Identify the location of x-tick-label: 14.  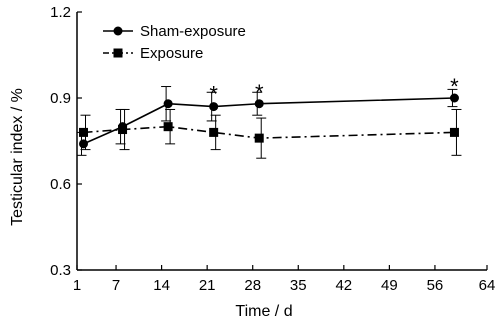
(161, 285).